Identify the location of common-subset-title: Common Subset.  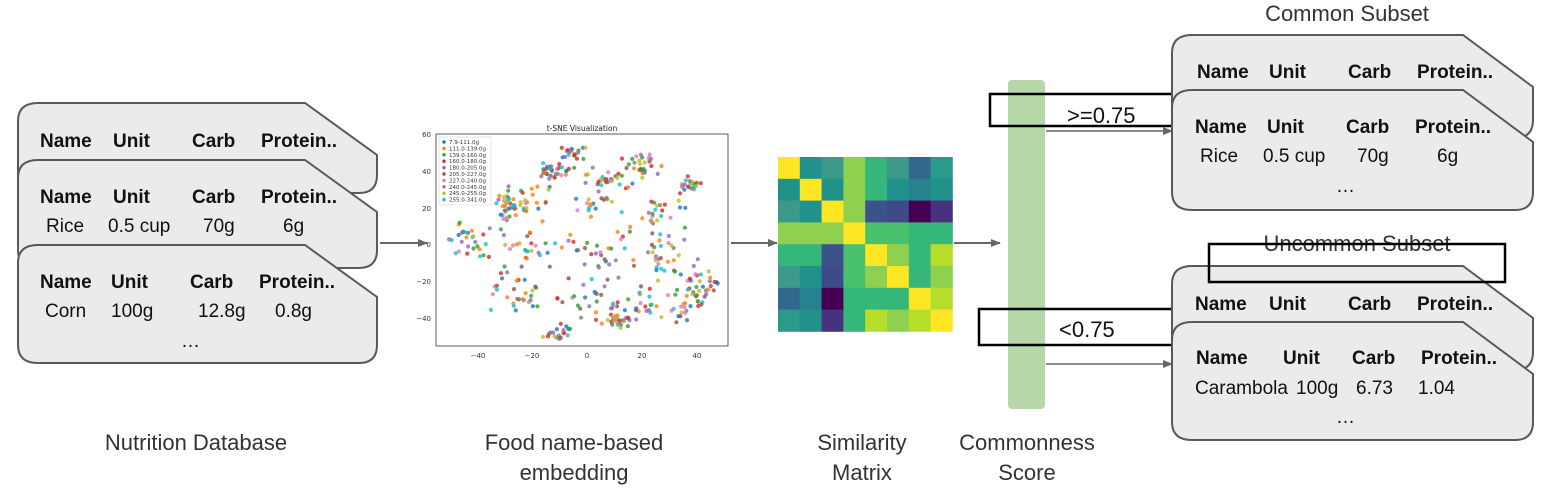
(1347, 13).